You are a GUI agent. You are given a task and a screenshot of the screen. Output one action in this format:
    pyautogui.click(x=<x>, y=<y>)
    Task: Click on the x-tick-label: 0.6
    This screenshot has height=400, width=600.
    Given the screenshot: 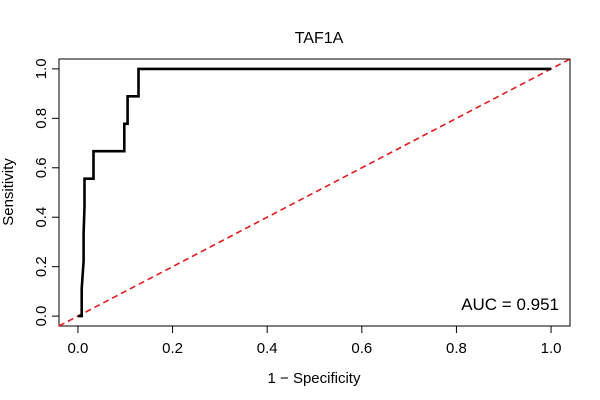 What is the action you would take?
    pyautogui.click(x=361, y=348)
    